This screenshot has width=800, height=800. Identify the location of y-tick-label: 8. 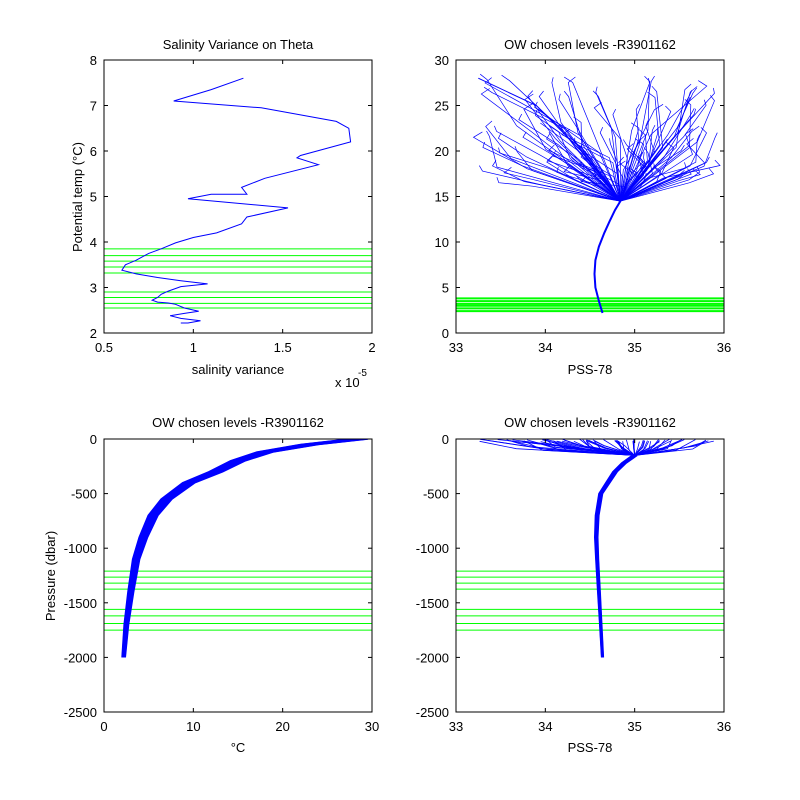
(93, 60).